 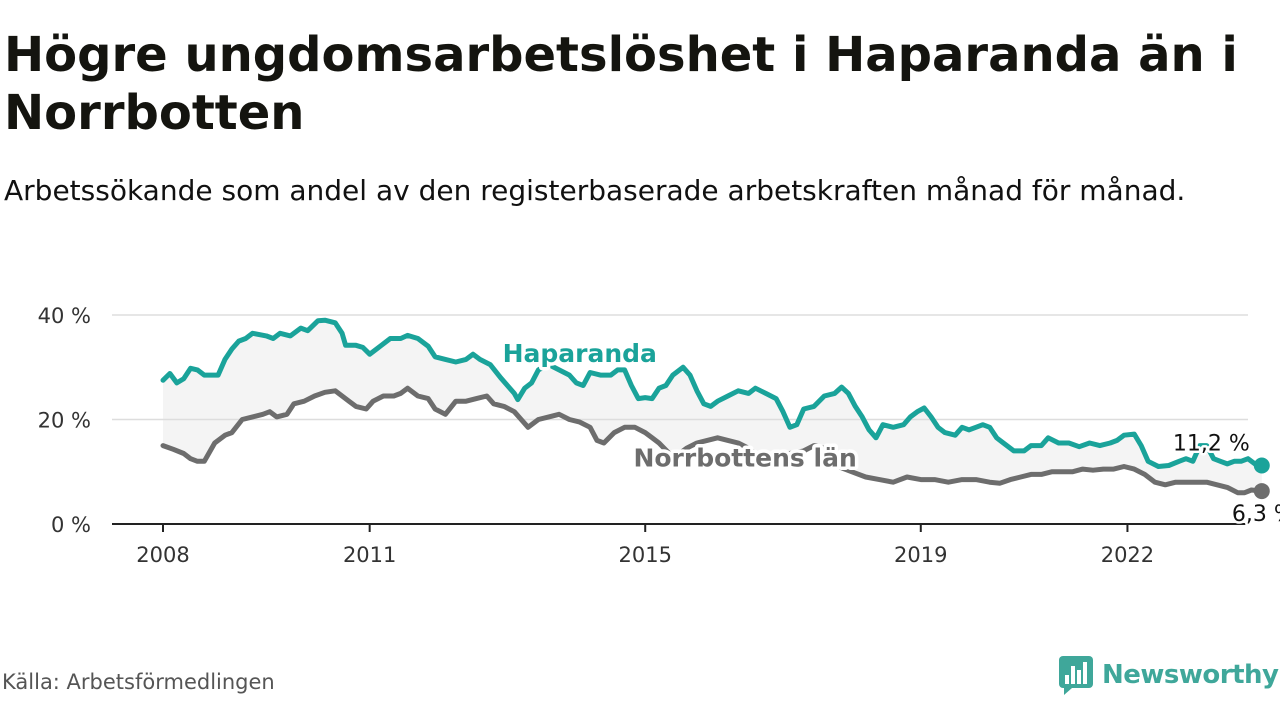 What do you see at coordinates (744, 458) in the screenshot?
I see `series-label-norrbottens-l-n: Norrbottens län` at bounding box center [744, 458].